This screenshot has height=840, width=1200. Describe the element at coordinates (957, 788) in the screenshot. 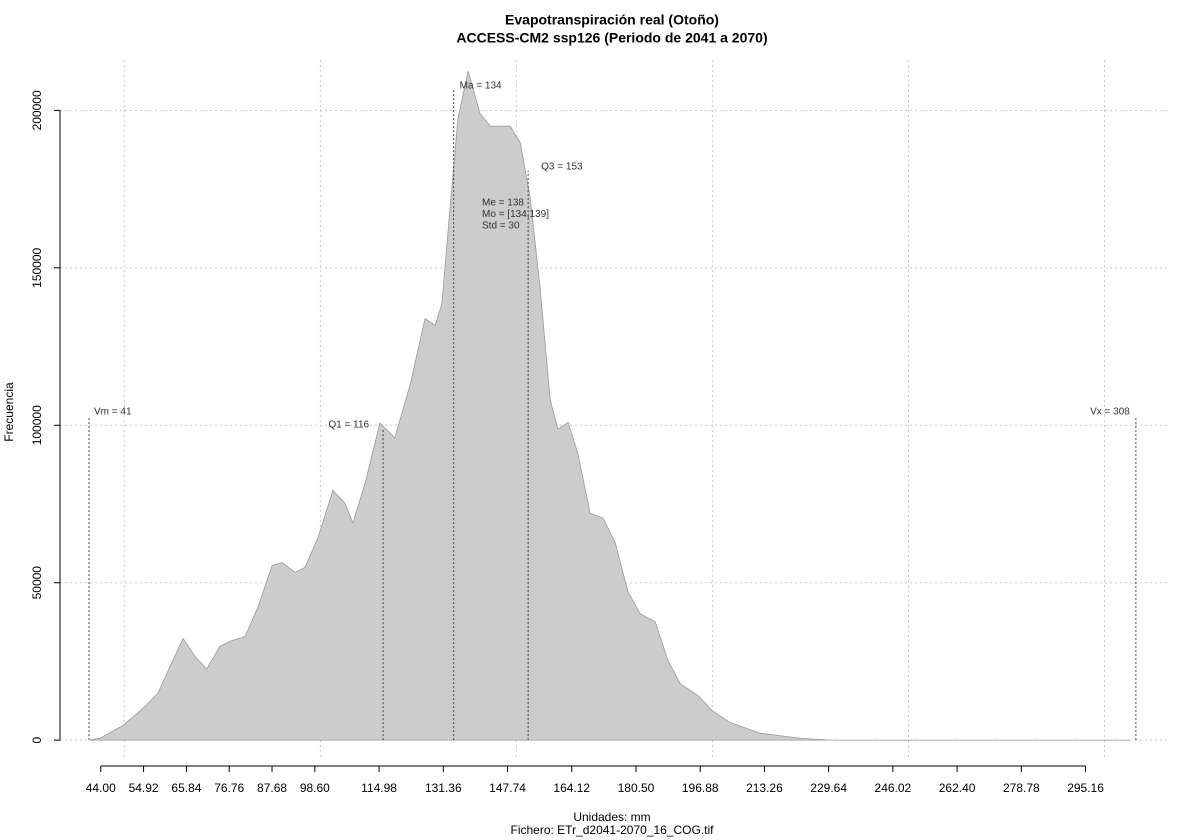

I see `x-tick-label: 262.40` at that location.